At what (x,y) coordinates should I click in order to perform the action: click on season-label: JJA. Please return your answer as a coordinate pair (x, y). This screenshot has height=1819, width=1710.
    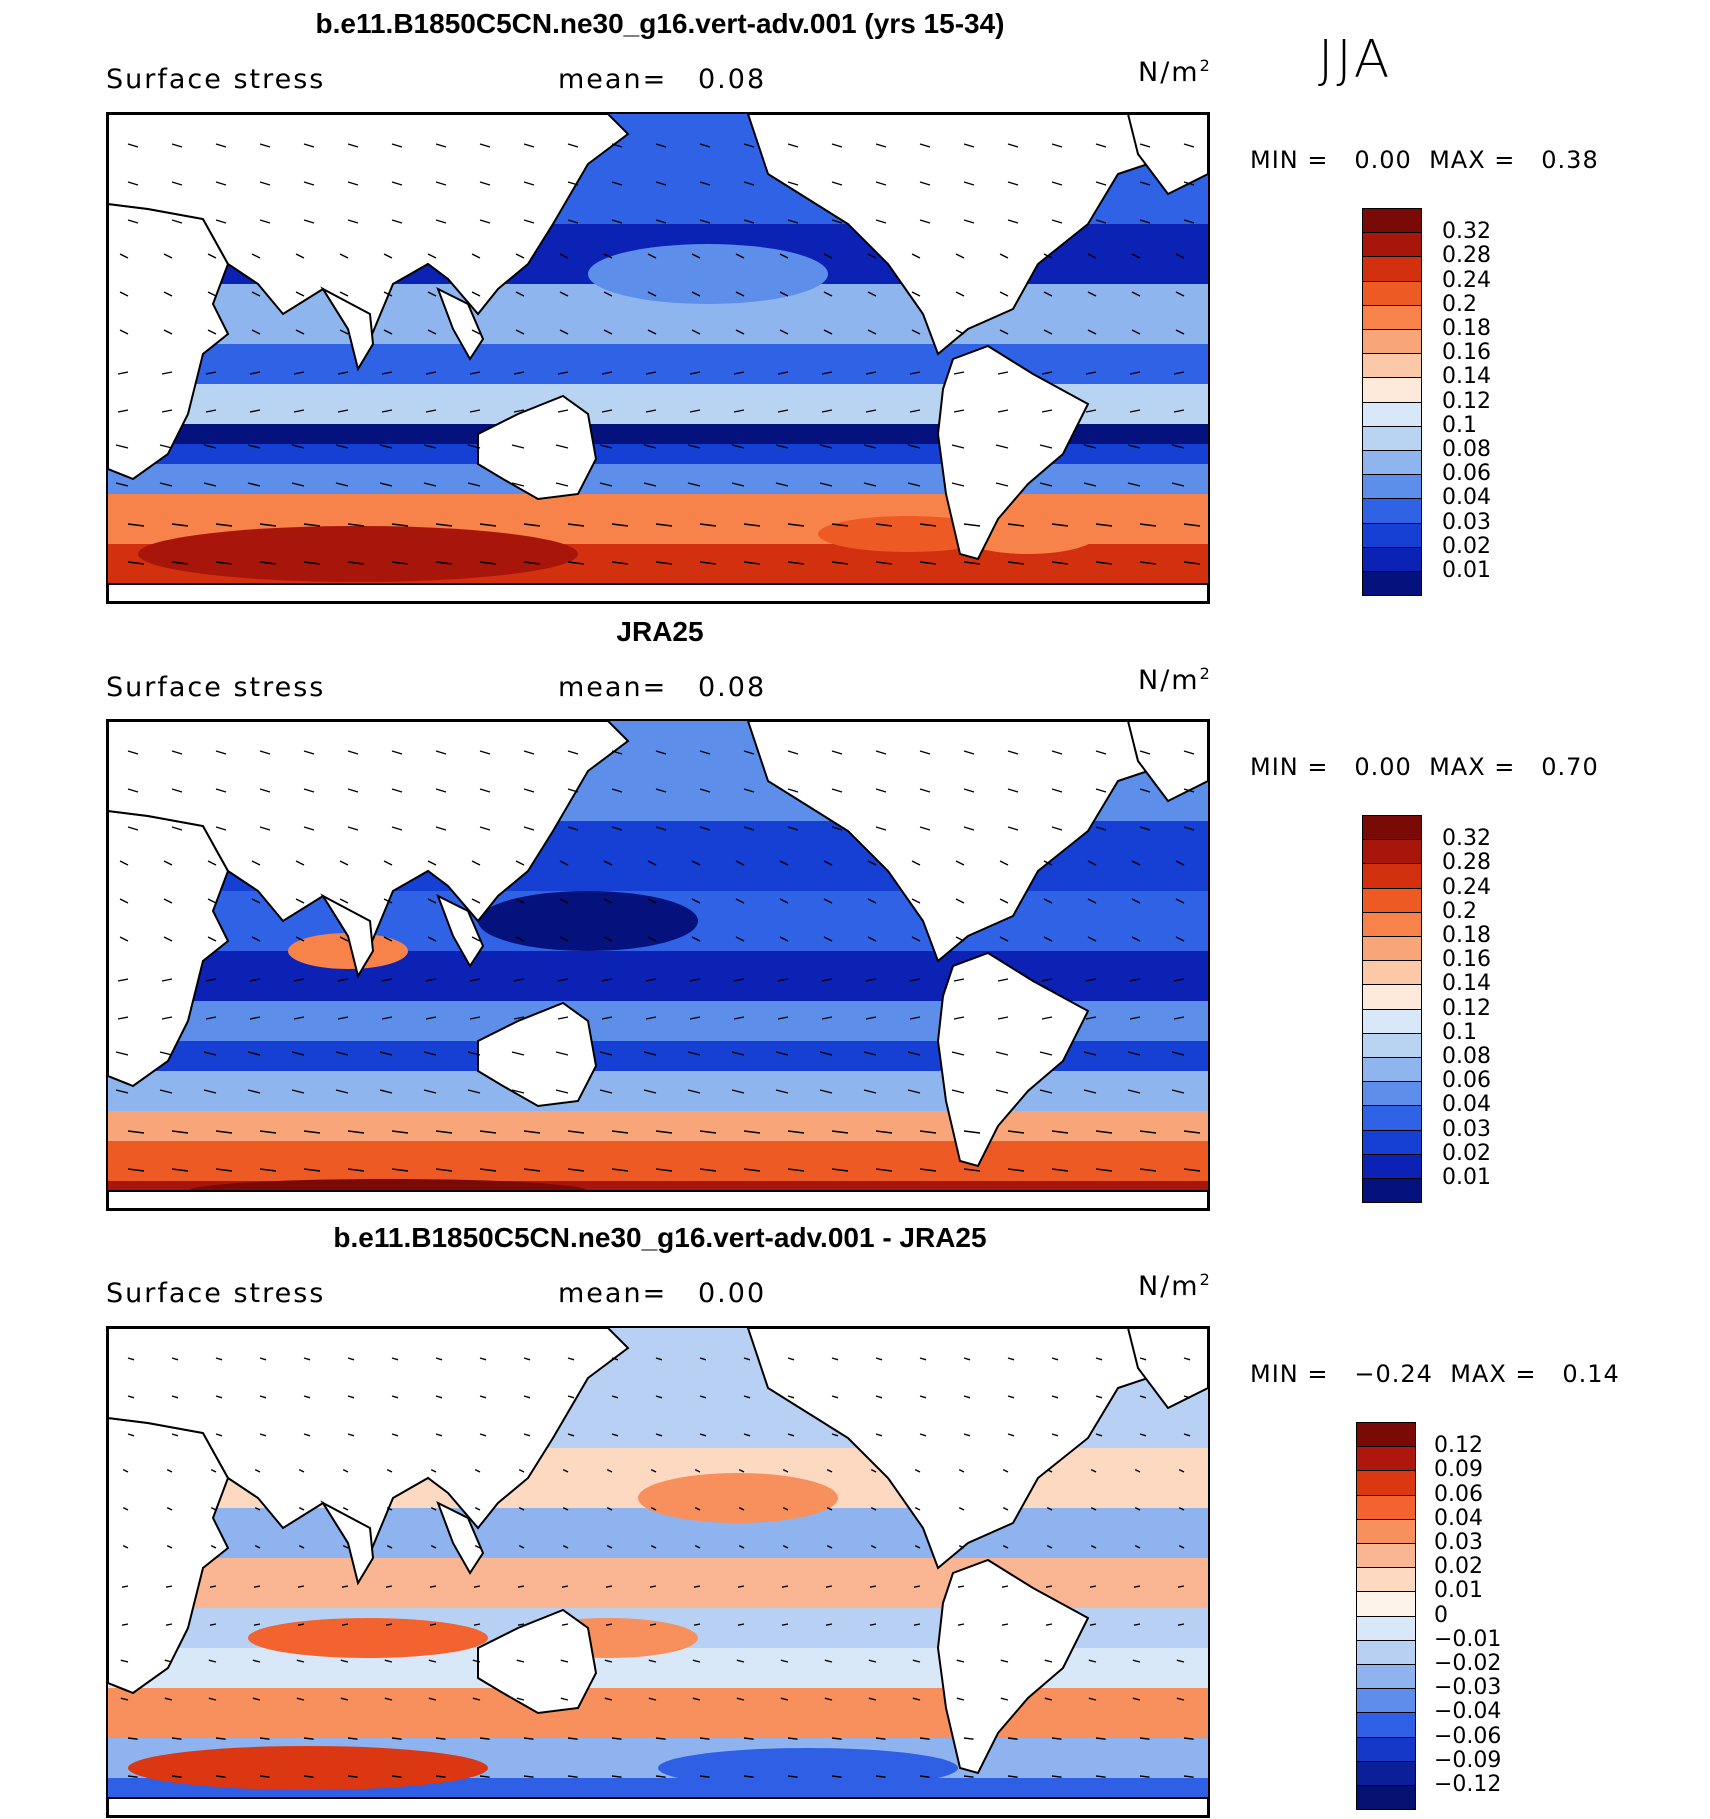
    Looking at the image, I should click on (1355, 60).